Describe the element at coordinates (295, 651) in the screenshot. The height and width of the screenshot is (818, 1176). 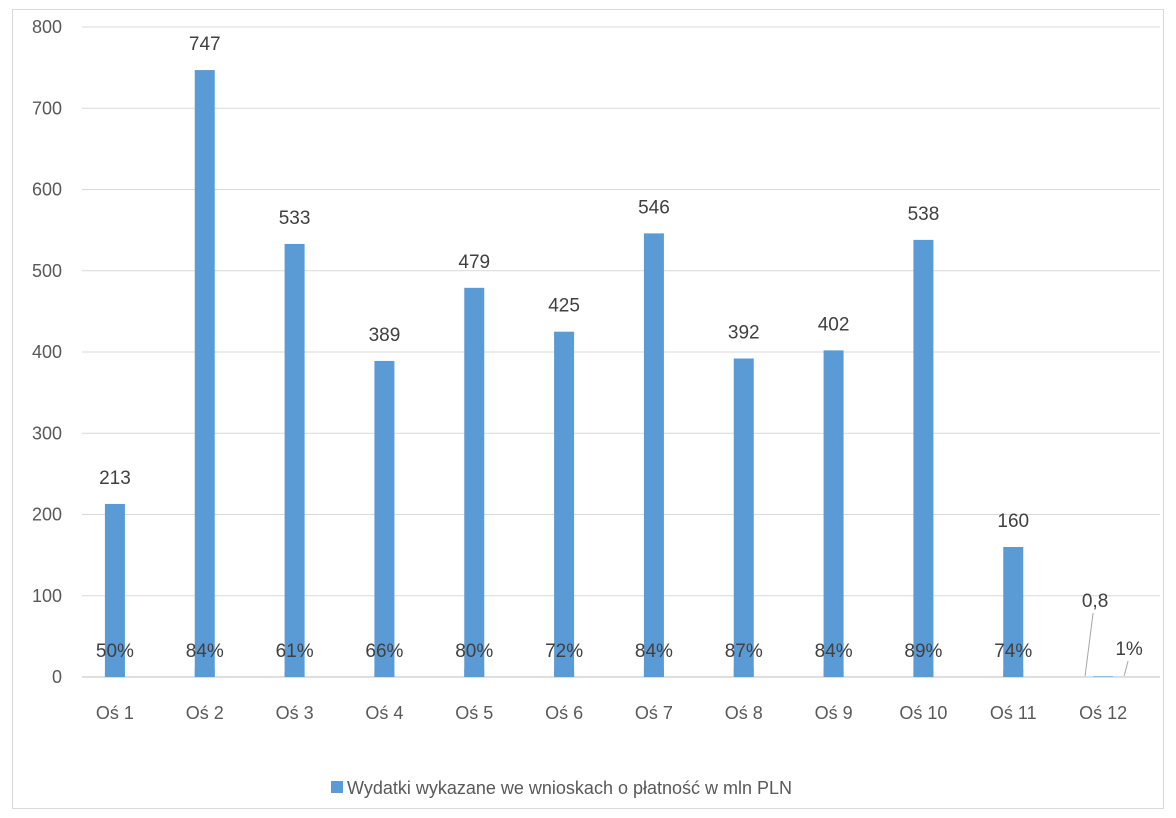
I see `percent-label: 61%` at that location.